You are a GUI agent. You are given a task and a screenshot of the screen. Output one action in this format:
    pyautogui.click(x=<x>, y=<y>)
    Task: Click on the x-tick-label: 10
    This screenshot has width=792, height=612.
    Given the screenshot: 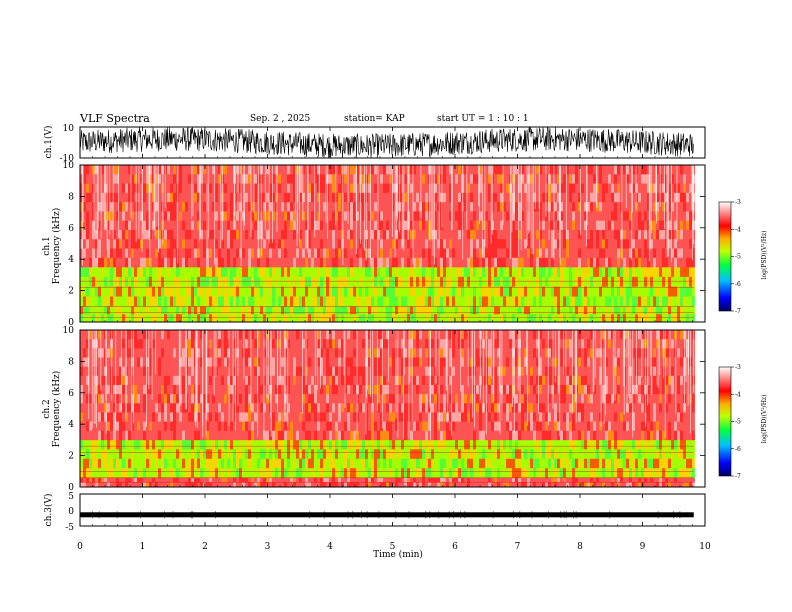 What is the action you would take?
    pyautogui.click(x=705, y=547)
    